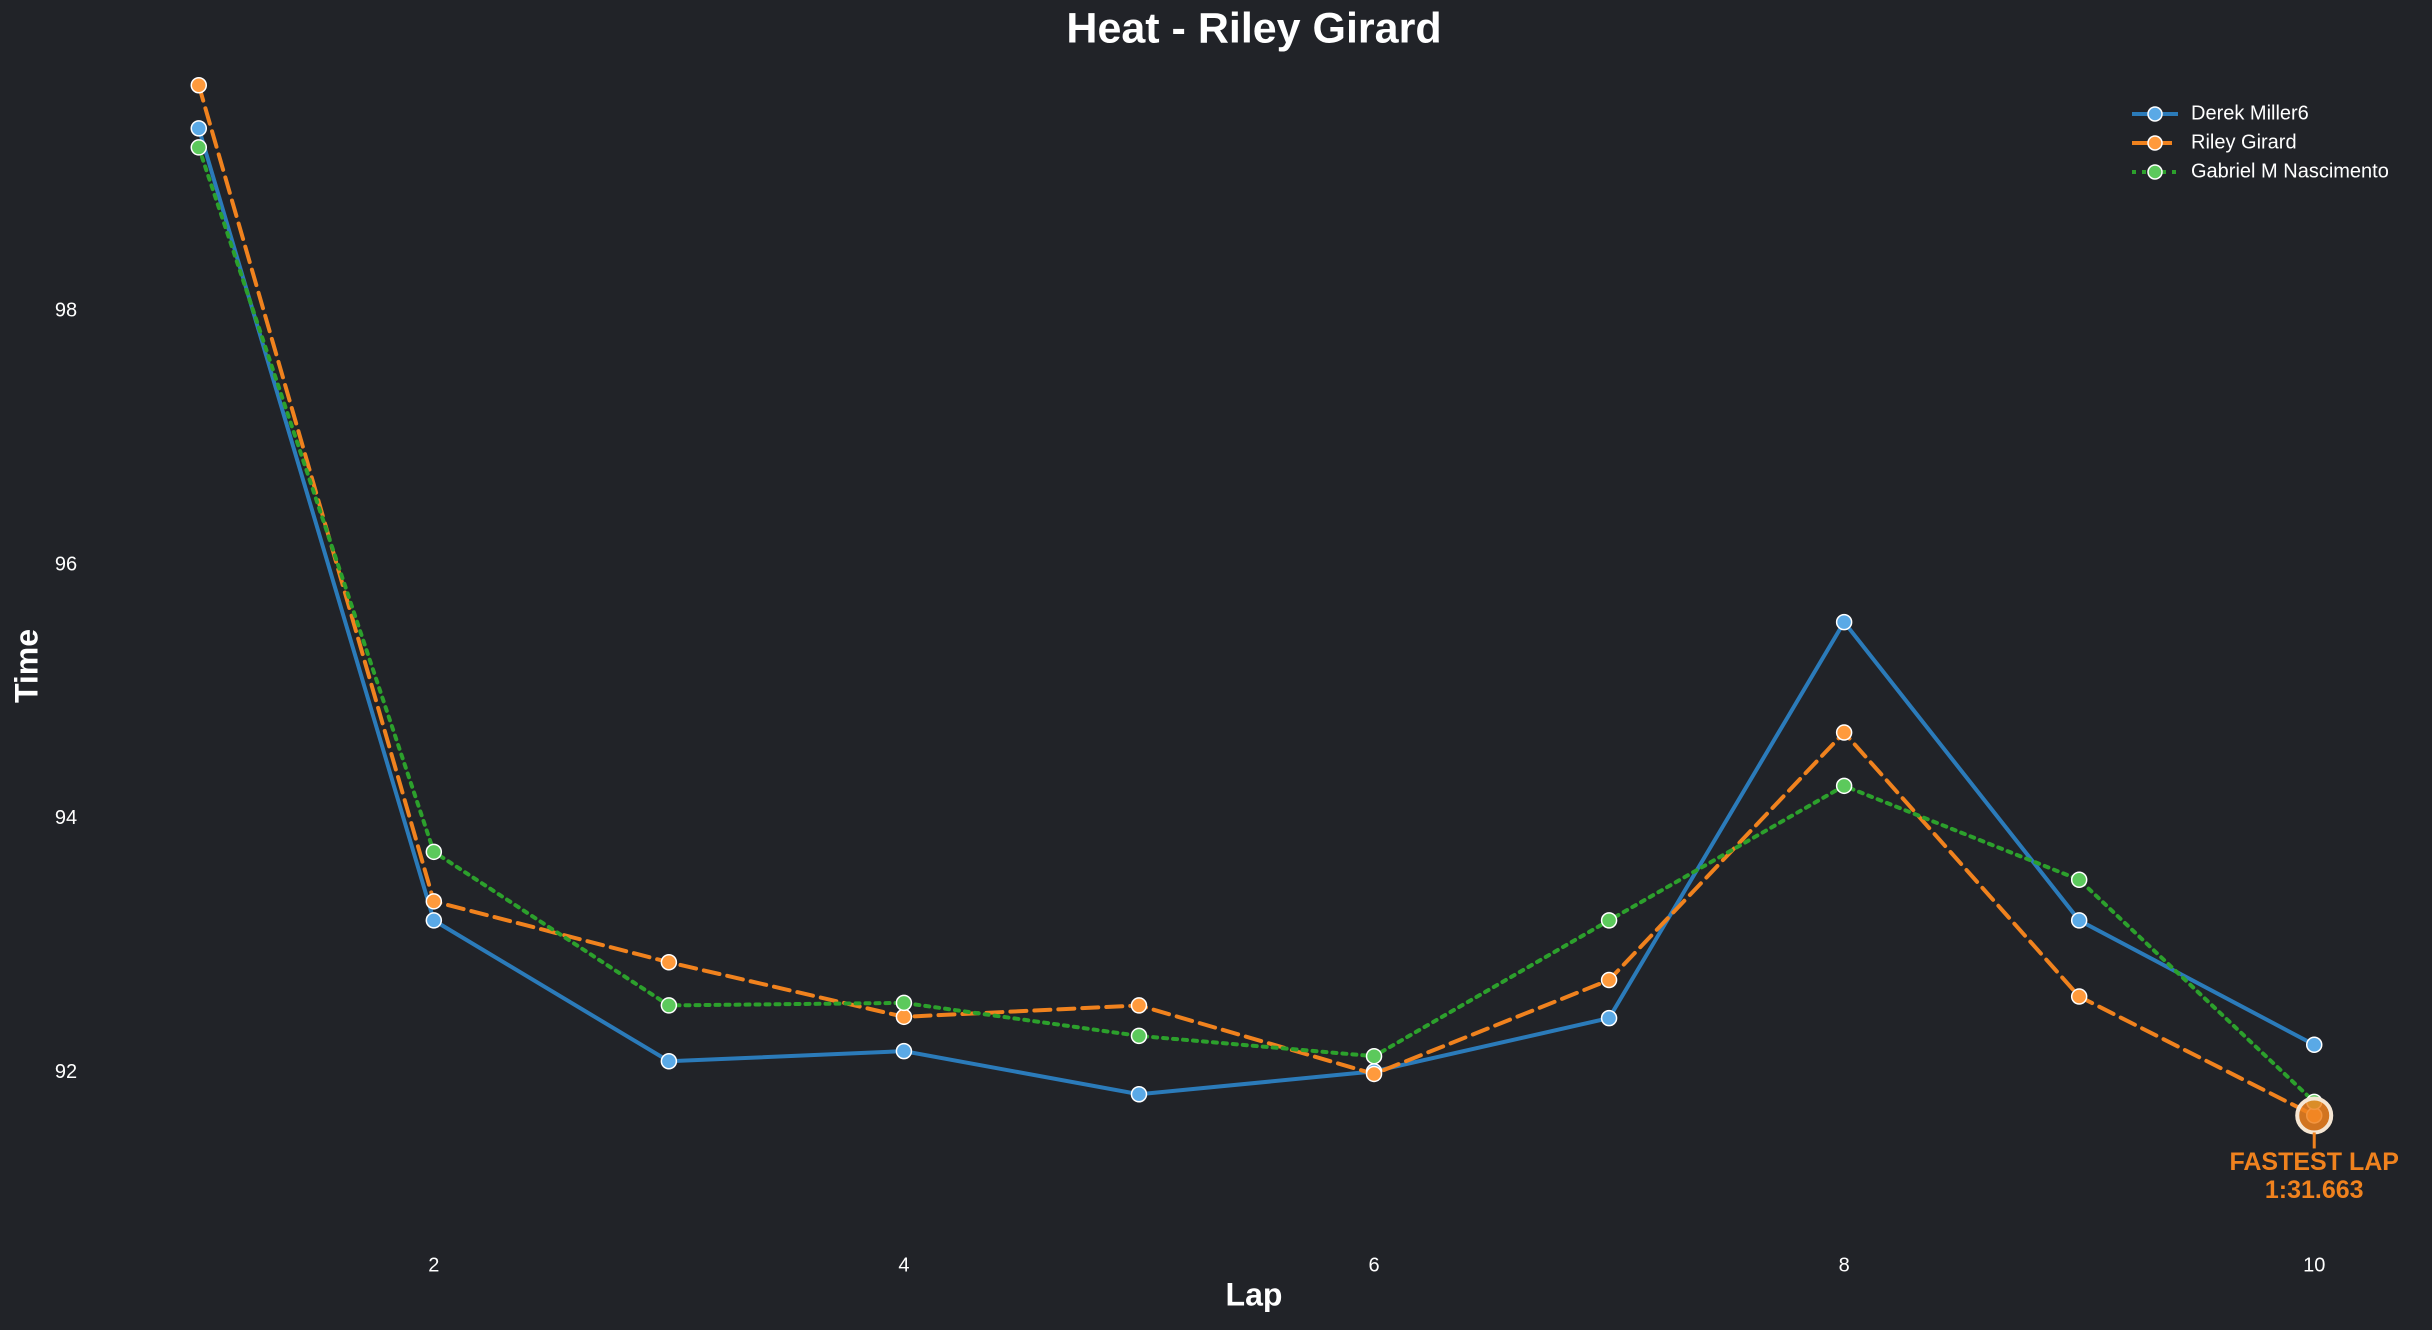 The image size is (2432, 1330). What do you see at coordinates (2244, 142) in the screenshot?
I see `legend-label: Riley Girard` at bounding box center [2244, 142].